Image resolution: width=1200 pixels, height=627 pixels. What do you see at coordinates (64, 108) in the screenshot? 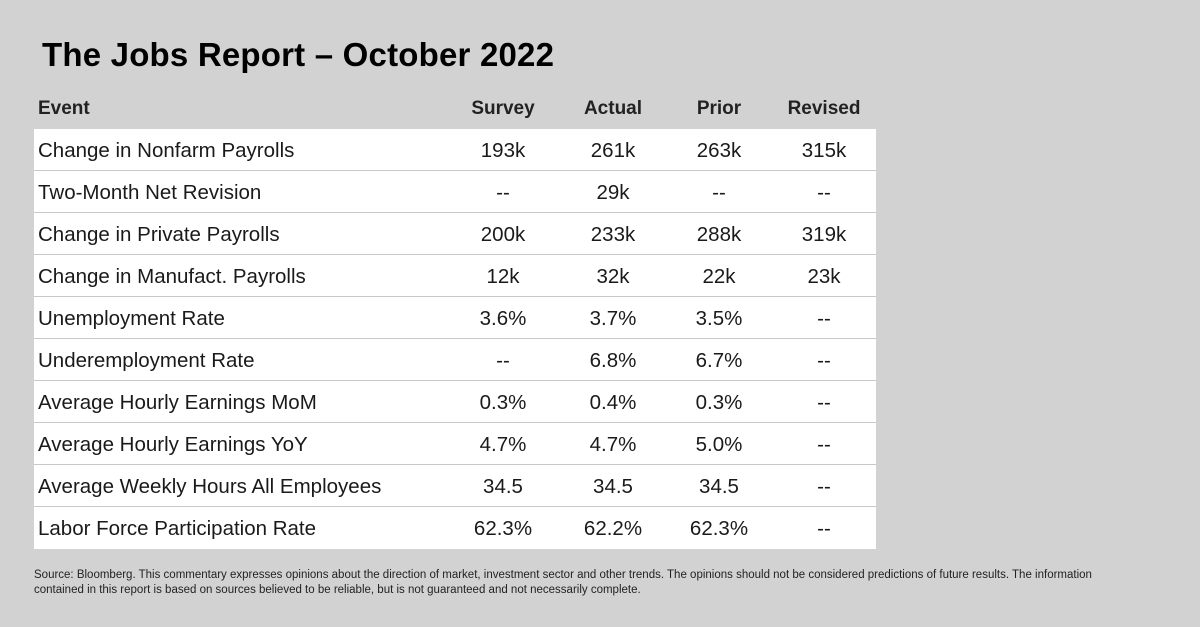
I see `column-header-event: Event` at bounding box center [64, 108].